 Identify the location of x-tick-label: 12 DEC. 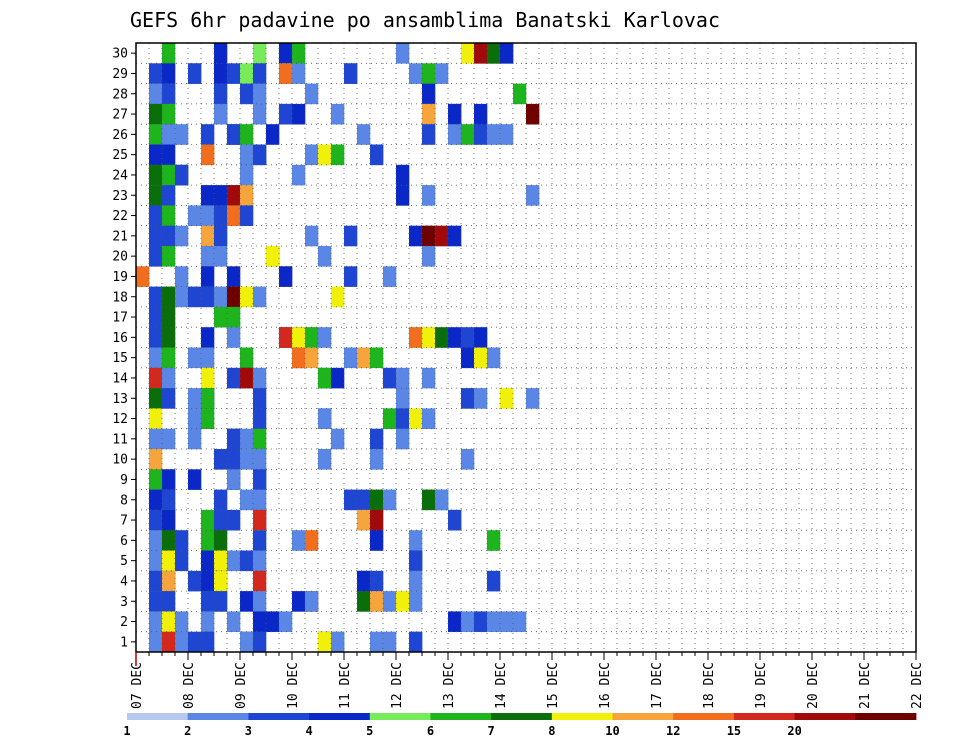
(397, 685).